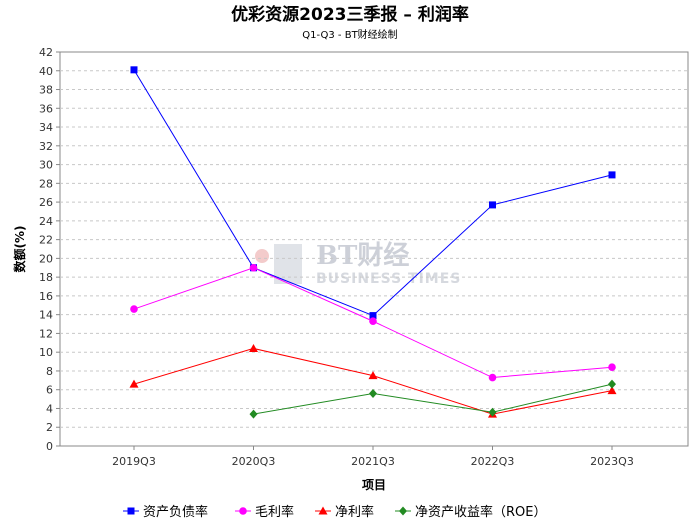 The image size is (700, 524). Describe the element at coordinates (480, 512) in the screenshot. I see `legend-label: 净资产收益率（ROE）` at that location.